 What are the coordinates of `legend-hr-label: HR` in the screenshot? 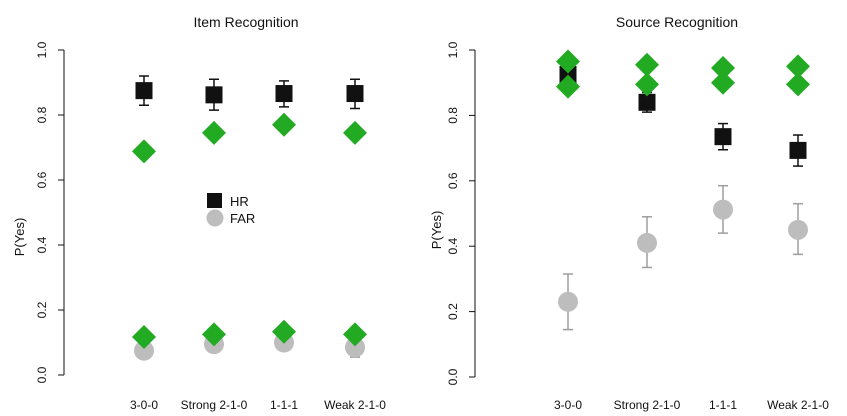 It's located at (239, 201).